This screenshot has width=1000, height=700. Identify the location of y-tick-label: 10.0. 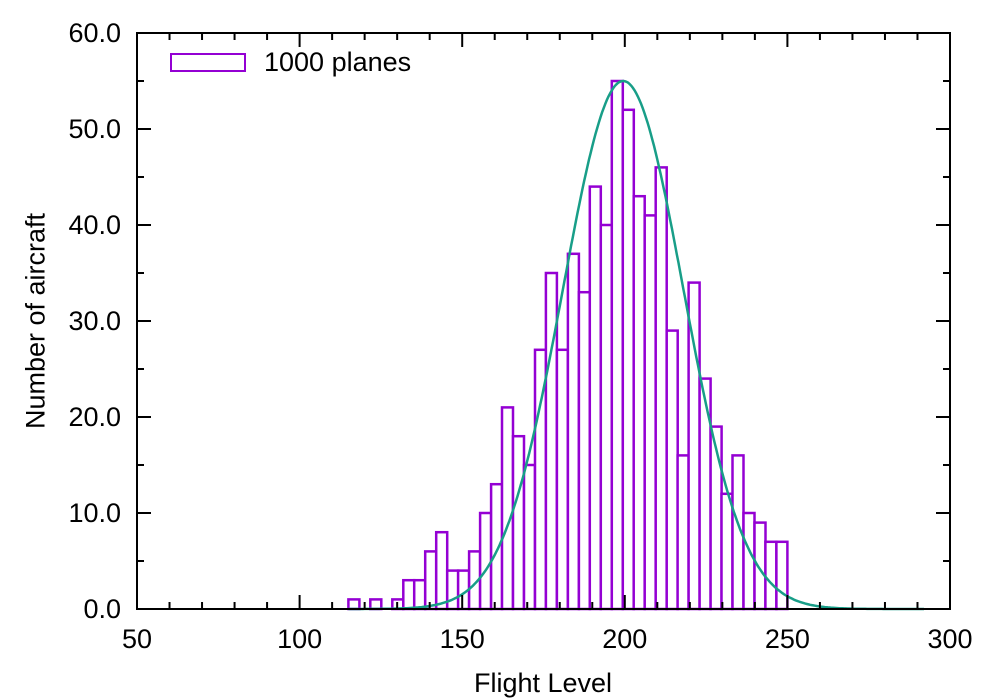
(94, 513).